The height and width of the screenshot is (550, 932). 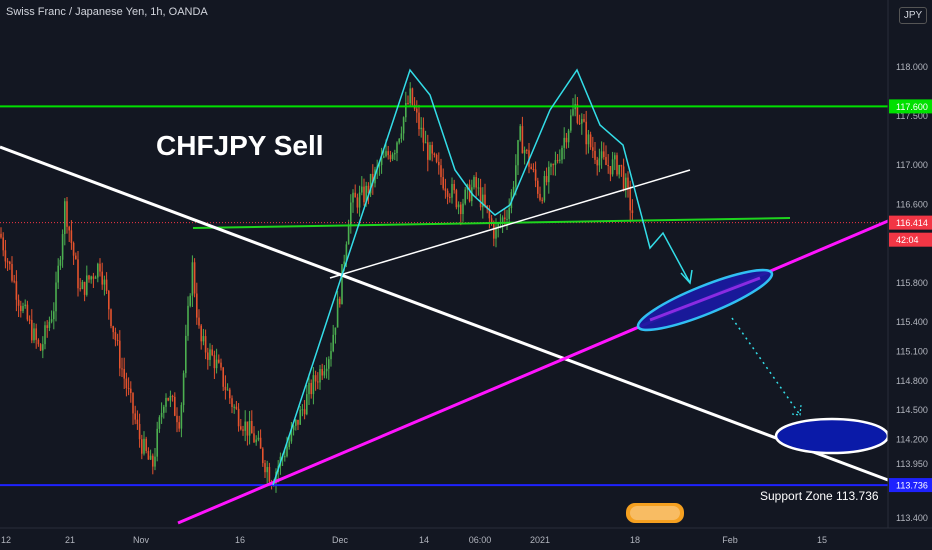 I want to click on projection-arrow-head, so click(x=796, y=410).